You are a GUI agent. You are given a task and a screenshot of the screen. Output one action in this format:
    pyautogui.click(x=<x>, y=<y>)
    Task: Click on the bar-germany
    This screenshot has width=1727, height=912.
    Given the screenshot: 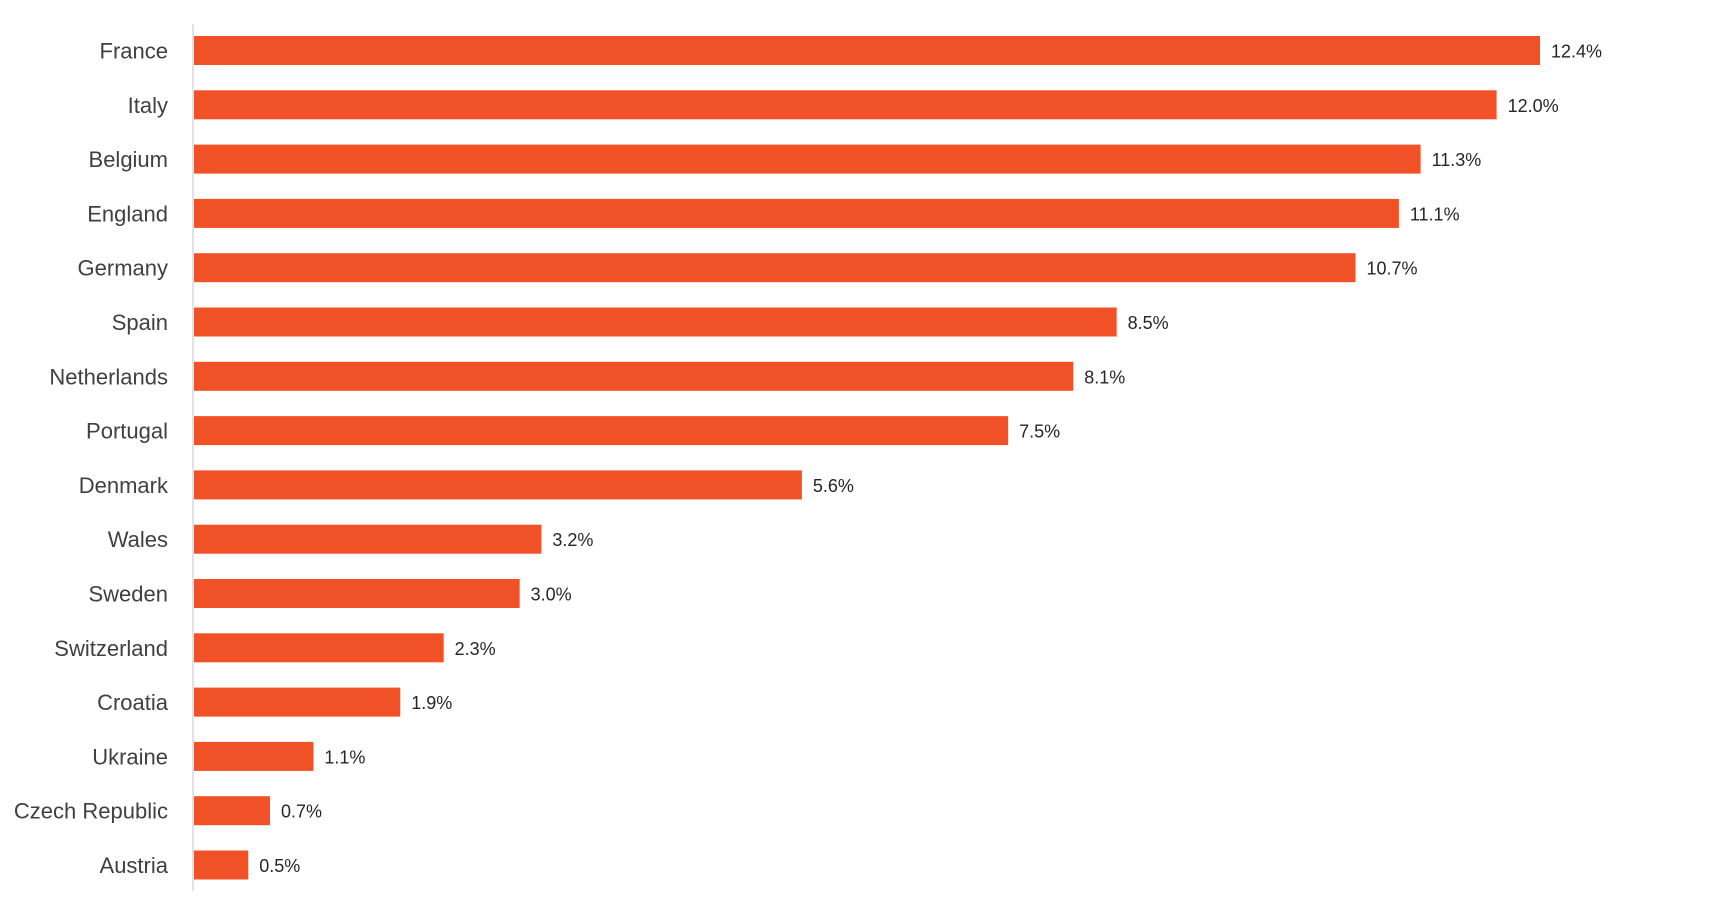 What is the action you would take?
    pyautogui.click(x=775, y=268)
    